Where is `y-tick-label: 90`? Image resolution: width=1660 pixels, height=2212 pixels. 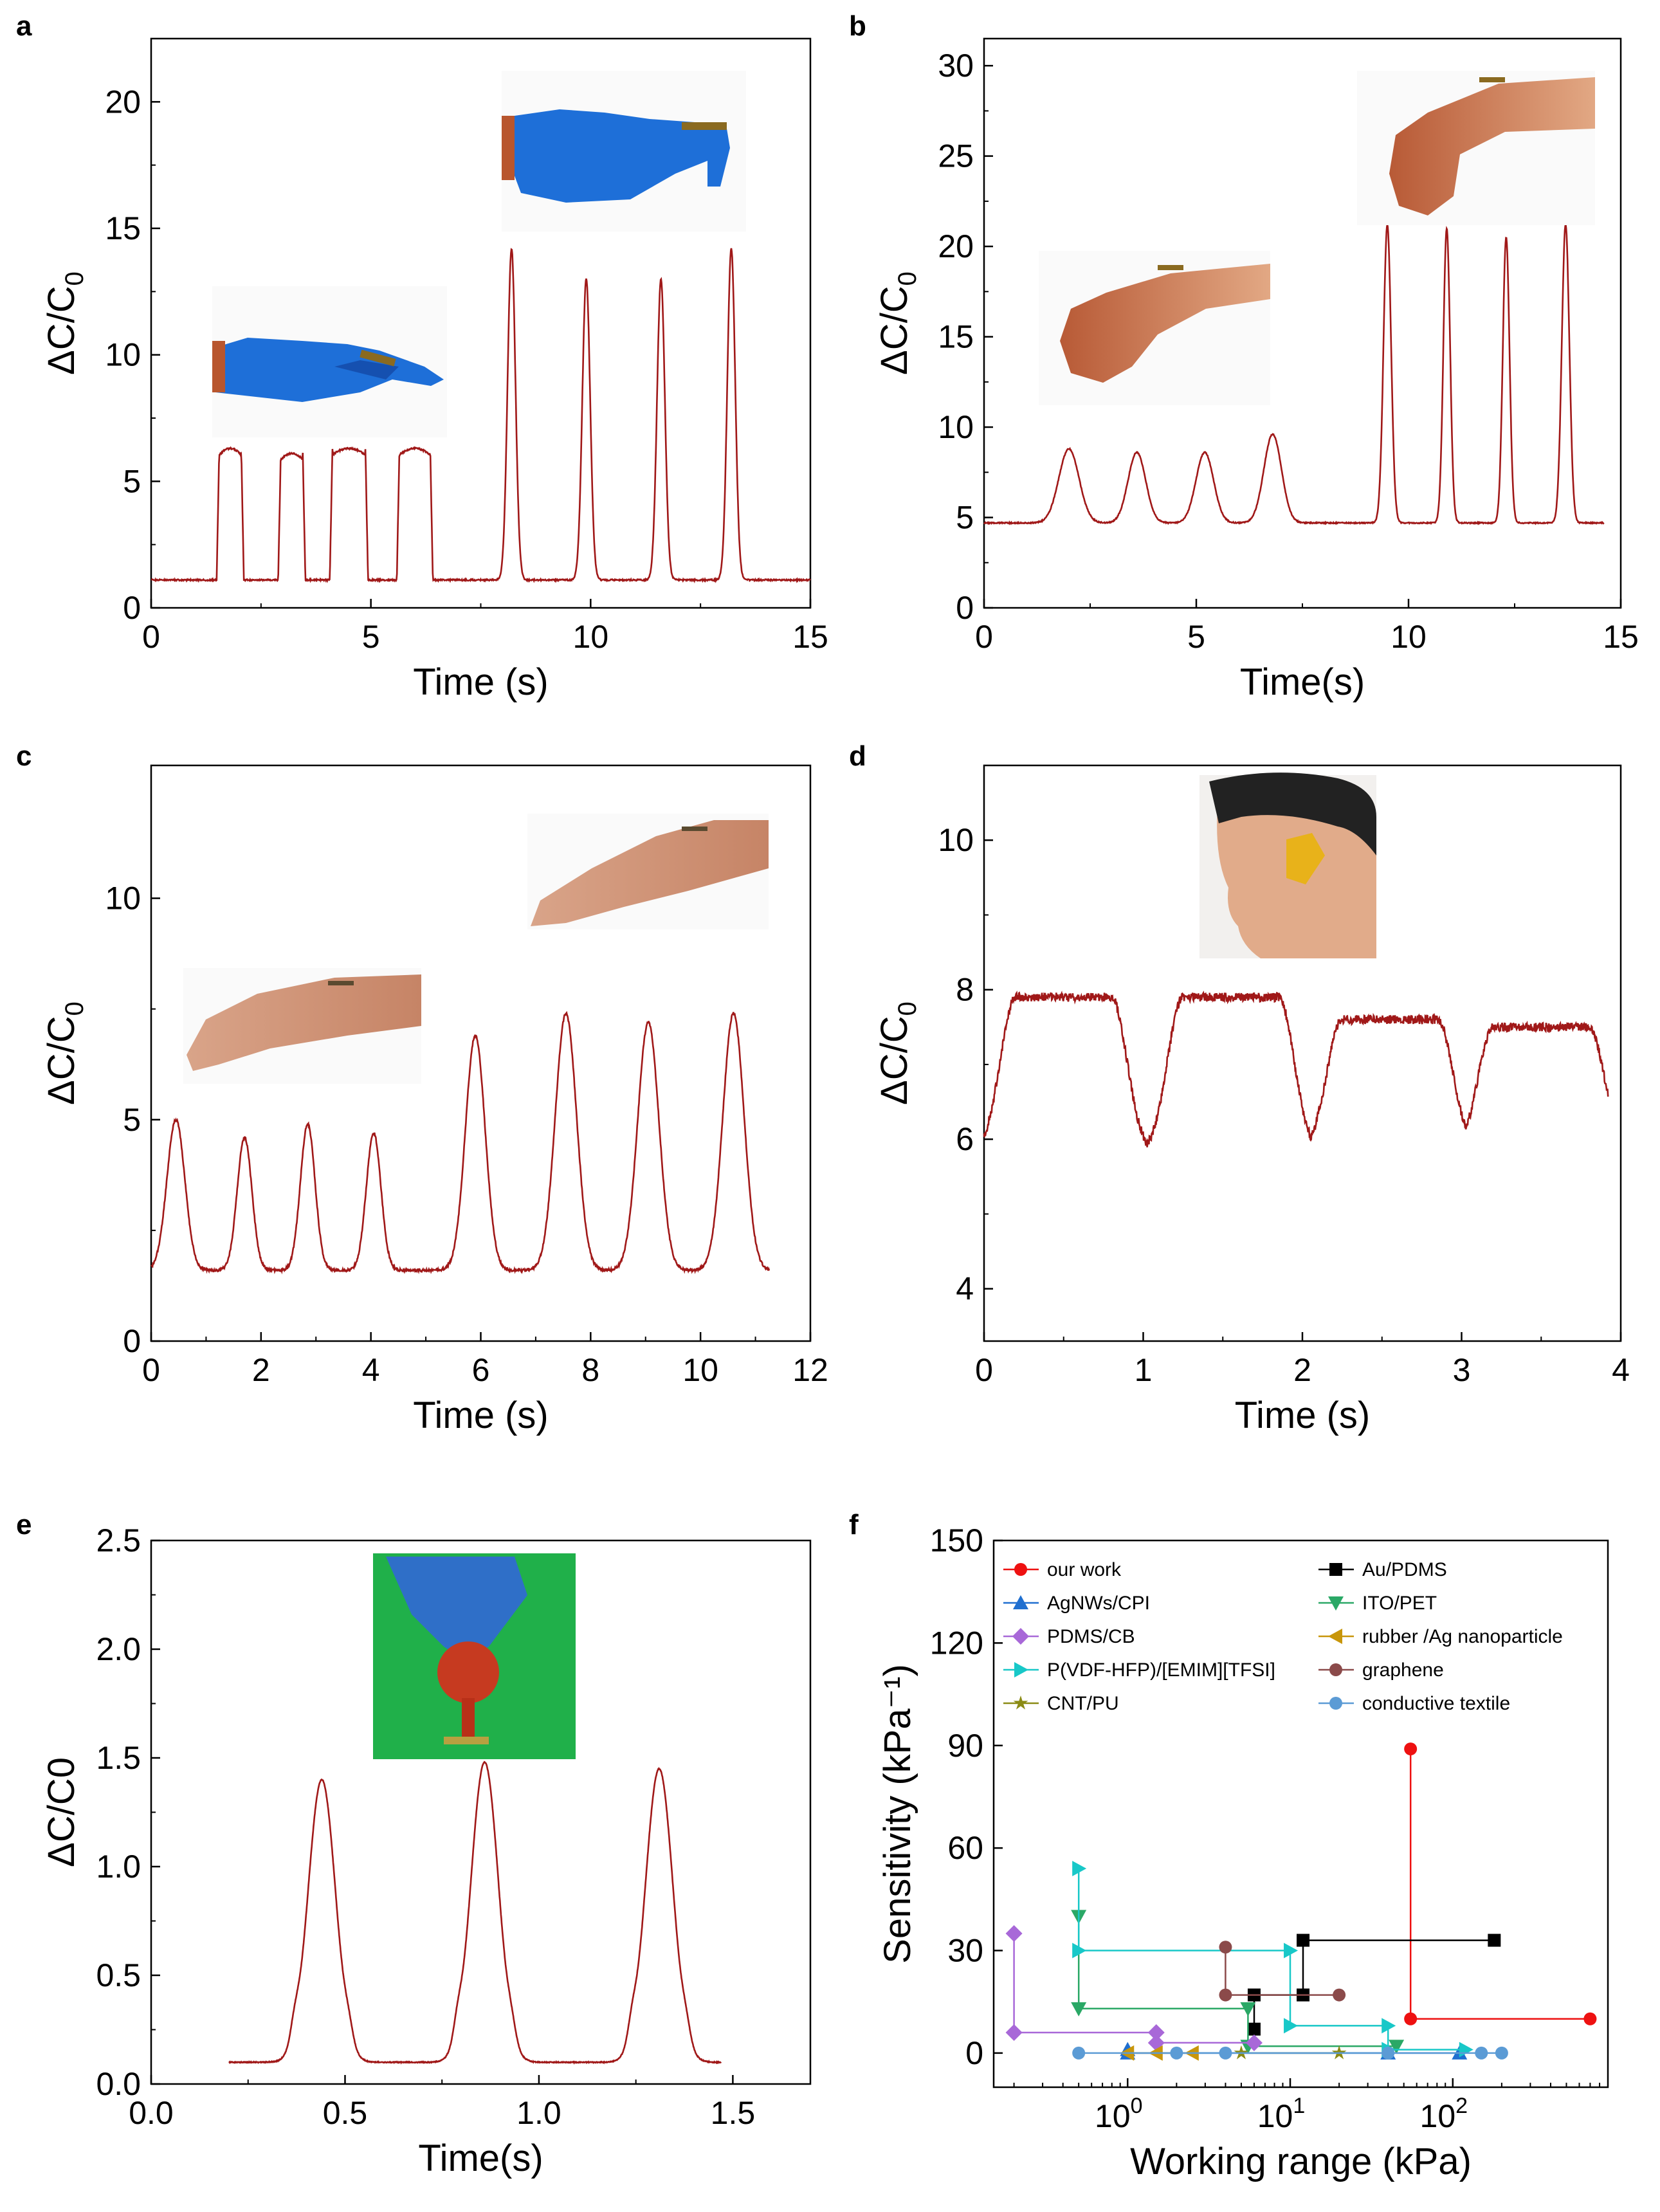
y-tick-label: 90 is located at coordinates (965, 1746).